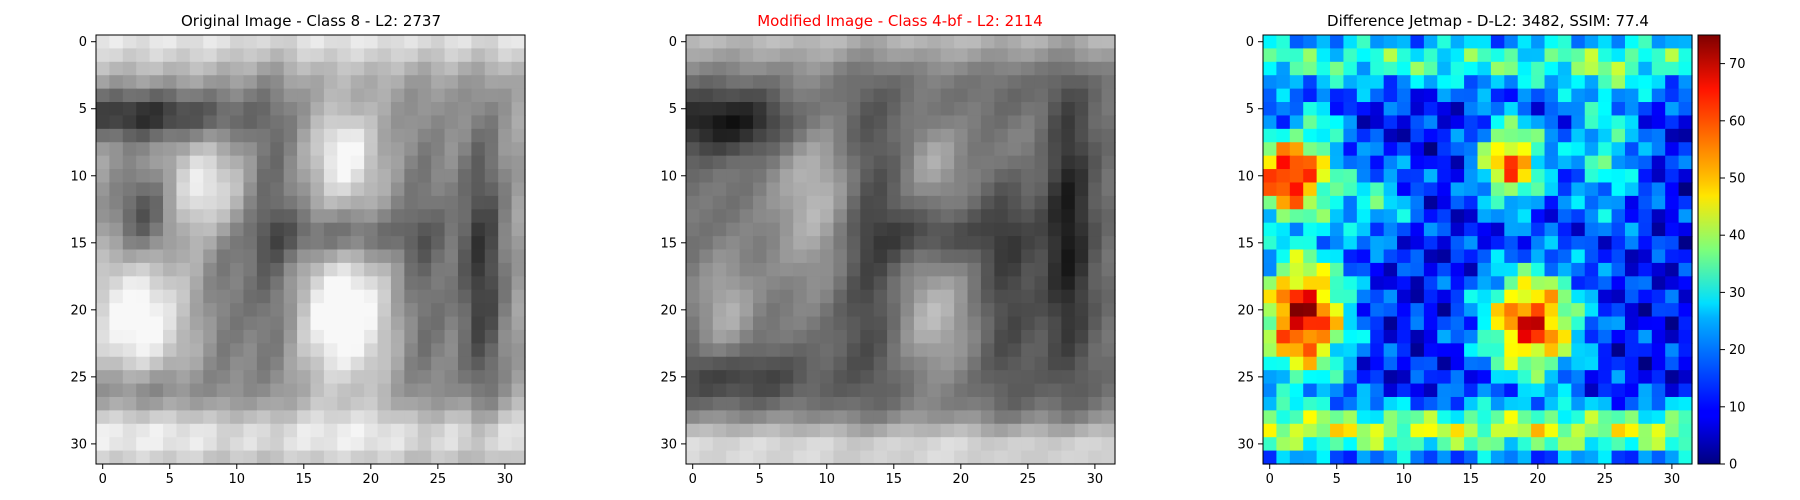 Image resolution: width=1800 pixels, height=500 pixels. What do you see at coordinates (170, 479) in the screenshot?
I see `original-xtick-label: 5` at bounding box center [170, 479].